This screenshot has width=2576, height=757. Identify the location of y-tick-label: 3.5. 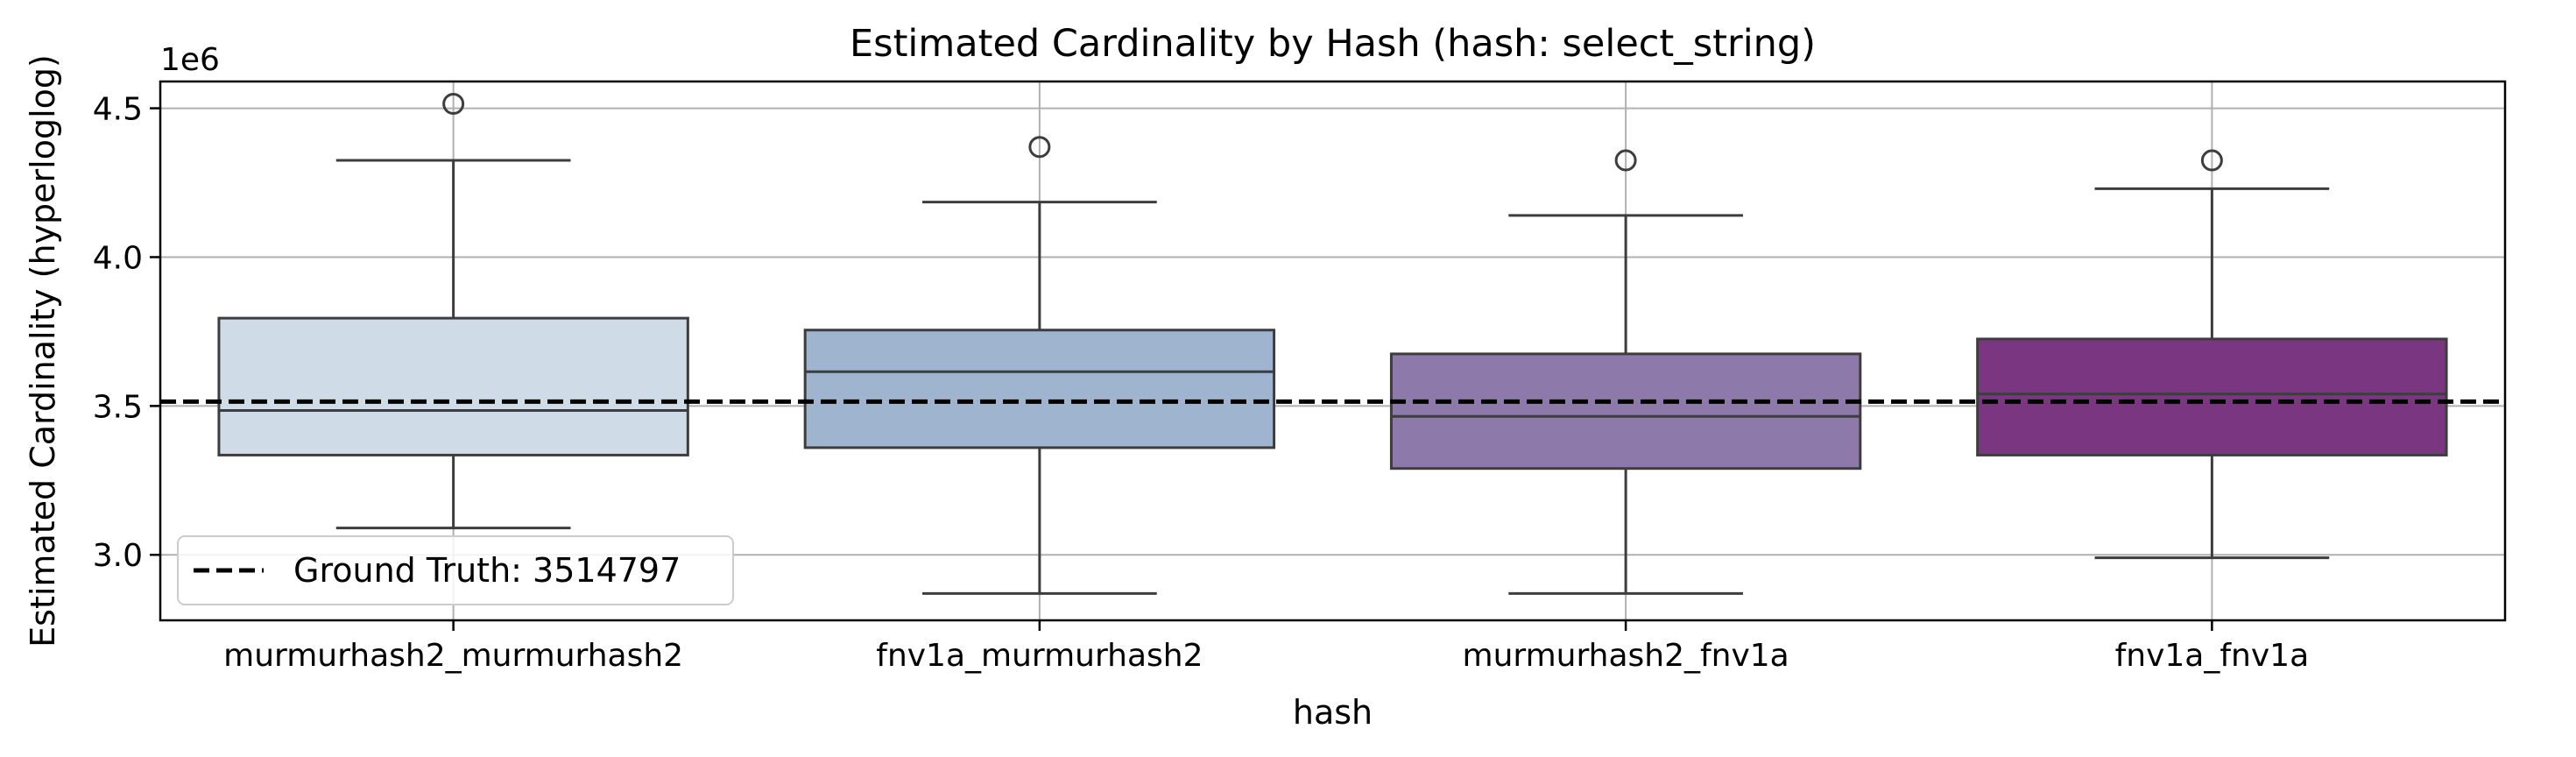
(118, 407).